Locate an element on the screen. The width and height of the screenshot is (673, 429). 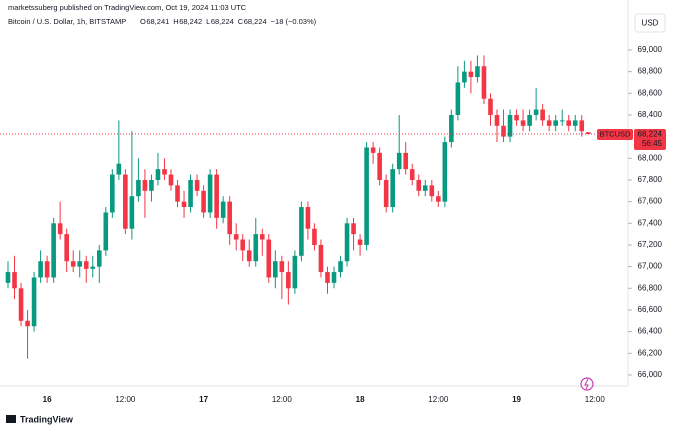
y-tick-label: 68,800 is located at coordinates (650, 71).